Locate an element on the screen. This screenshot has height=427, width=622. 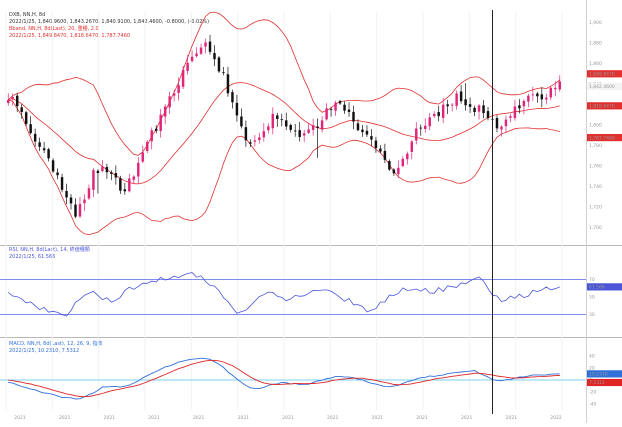
lower-band-value: 1,787.7460 is located at coordinates (602, 138).